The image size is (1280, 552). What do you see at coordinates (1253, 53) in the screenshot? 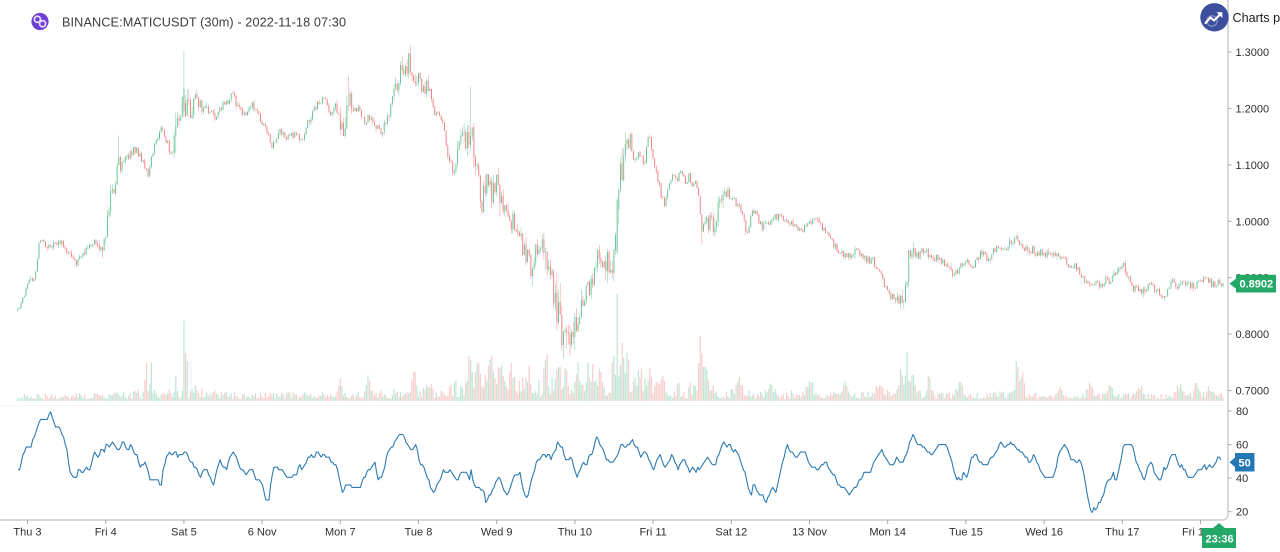
I see `svg-text: 1.3000` at bounding box center [1253, 53].